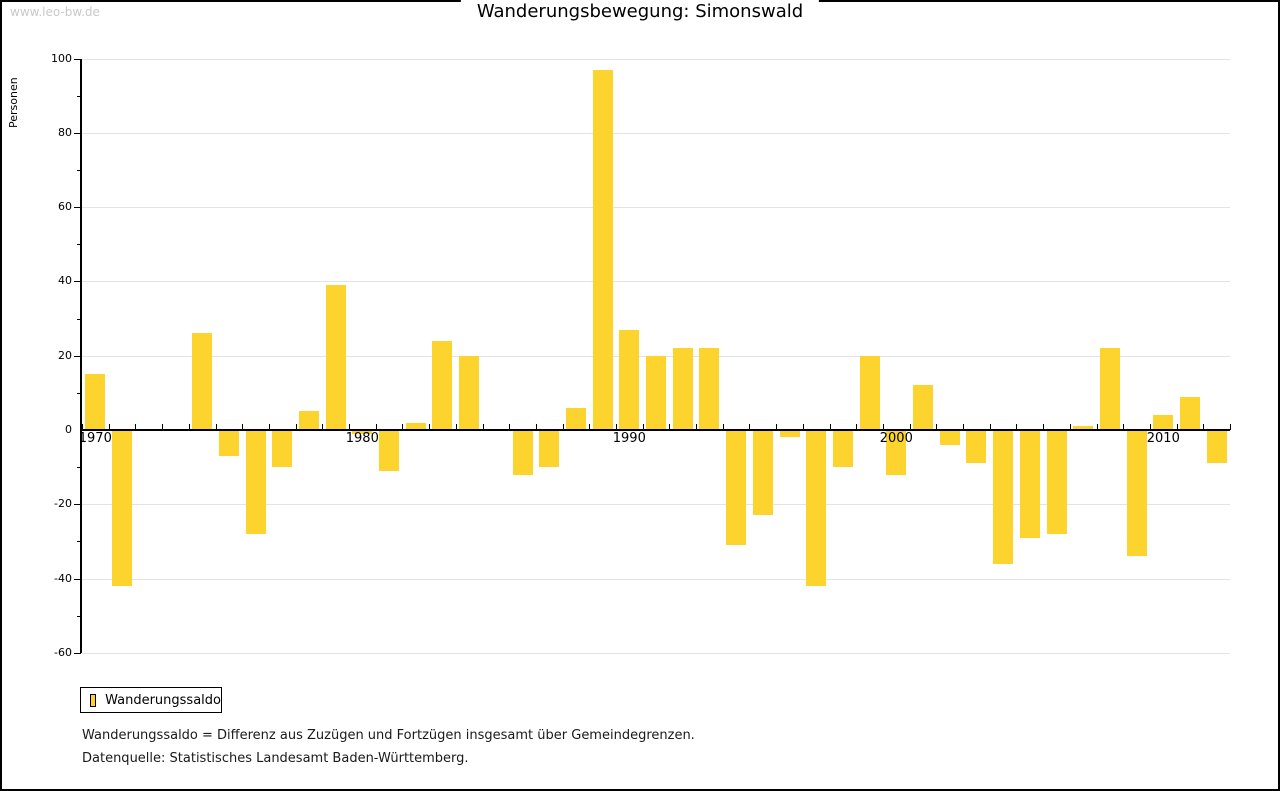  Describe the element at coordinates (656, 392) in the screenshot. I see `bar-1991` at that location.